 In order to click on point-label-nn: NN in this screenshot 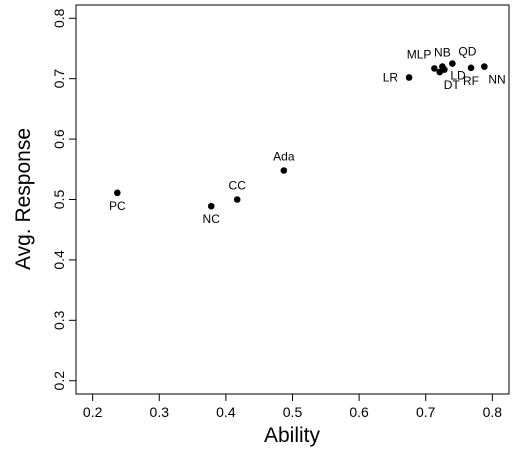, I will do `click(496, 80)`.